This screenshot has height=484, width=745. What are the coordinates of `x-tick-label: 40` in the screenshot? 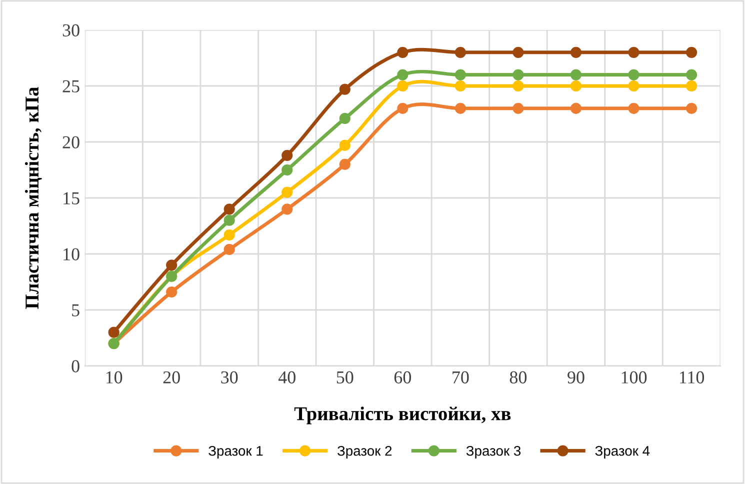 It's located at (287, 377).